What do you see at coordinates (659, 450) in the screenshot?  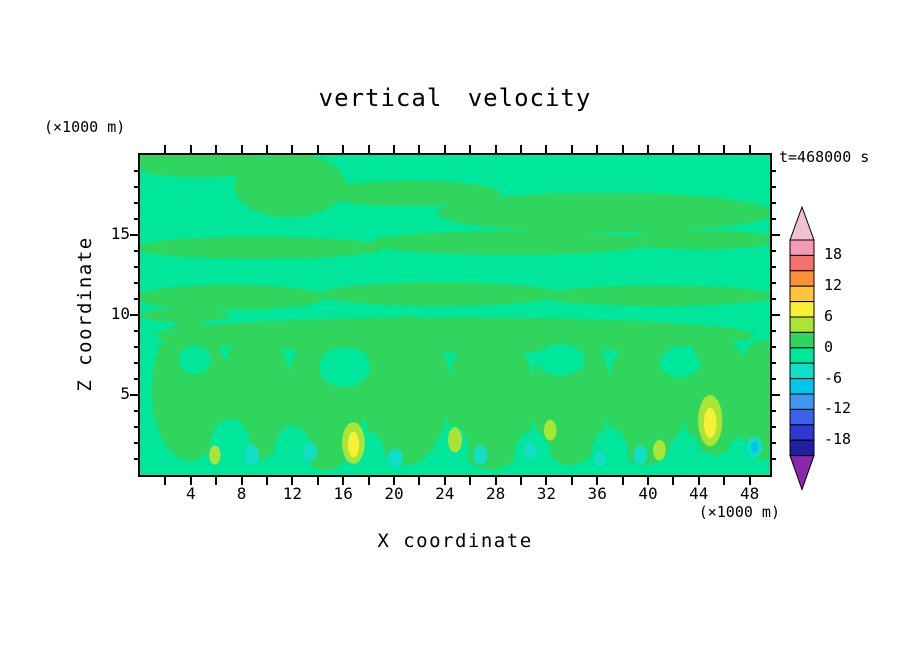 I see `contour-region-chartreuse` at bounding box center [659, 450].